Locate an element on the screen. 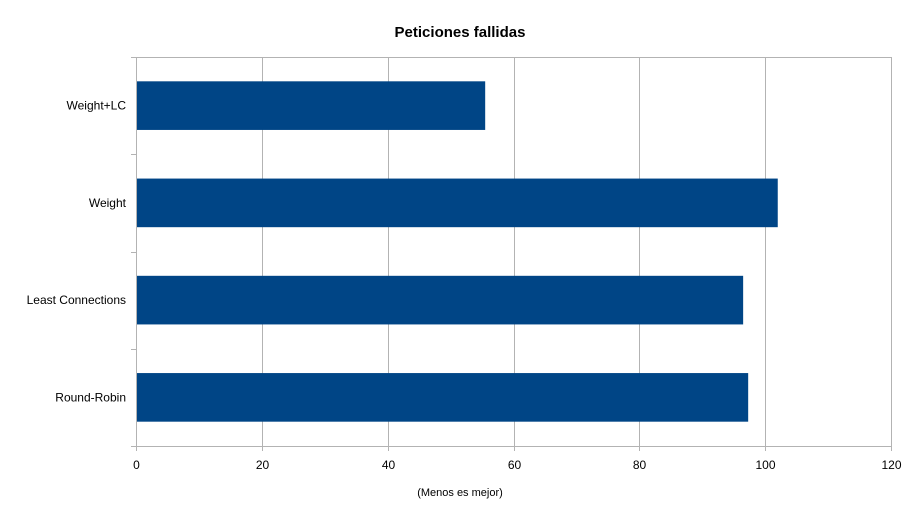 Image resolution: width=920 pixels, height=518 pixels. x-axis-title: (Menos es mejor) is located at coordinates (460, 493).